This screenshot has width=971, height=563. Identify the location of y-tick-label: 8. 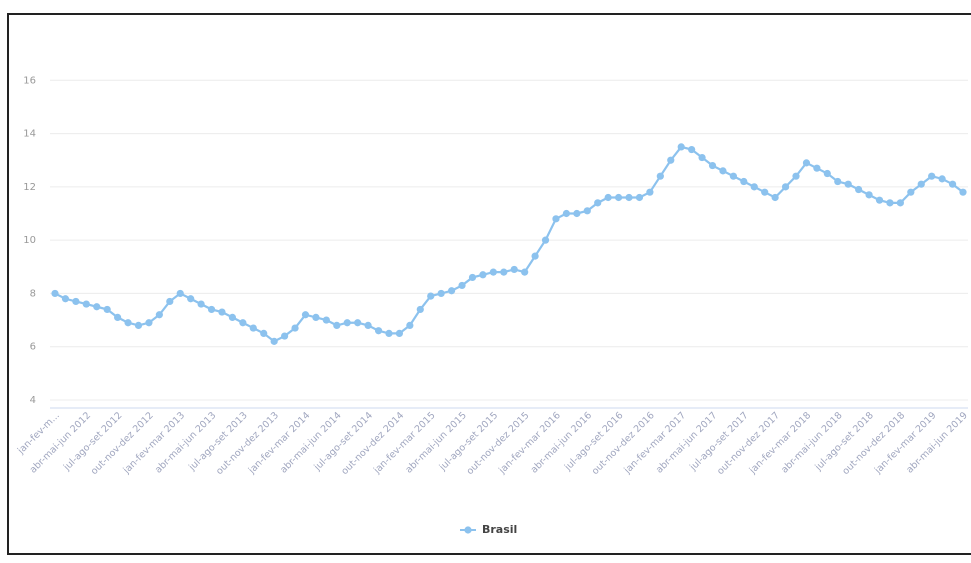
(33, 293).